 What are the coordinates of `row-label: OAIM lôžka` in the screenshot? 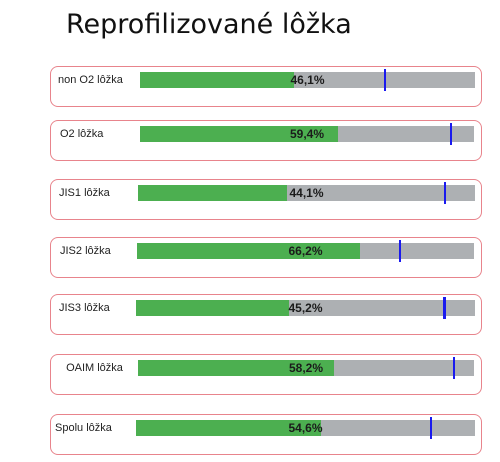 It's located at (94, 368).